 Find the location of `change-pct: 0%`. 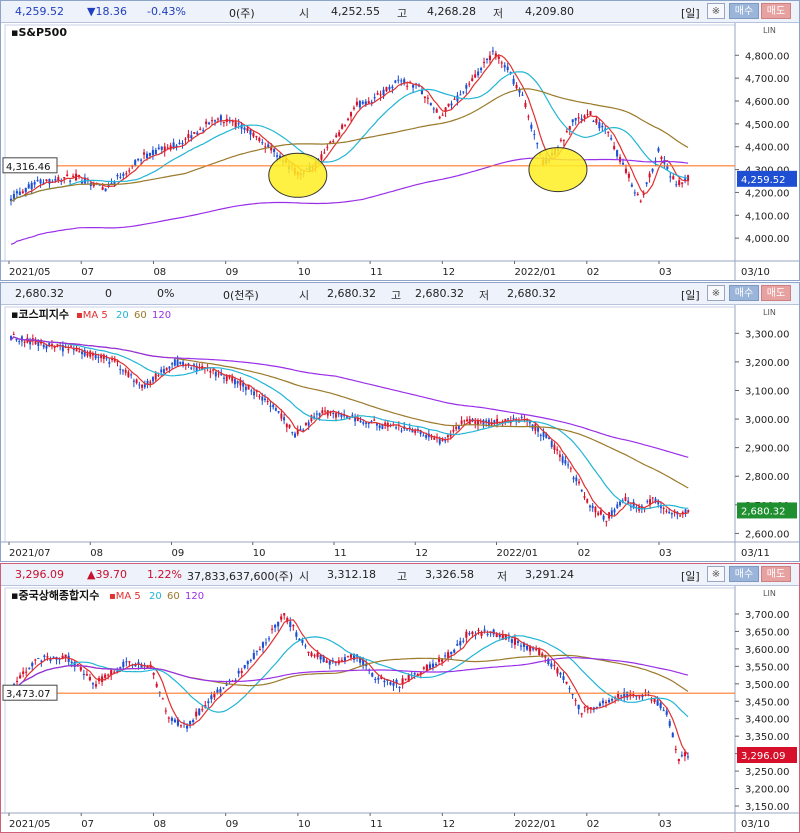

change-pct: 0% is located at coordinates (166, 293).